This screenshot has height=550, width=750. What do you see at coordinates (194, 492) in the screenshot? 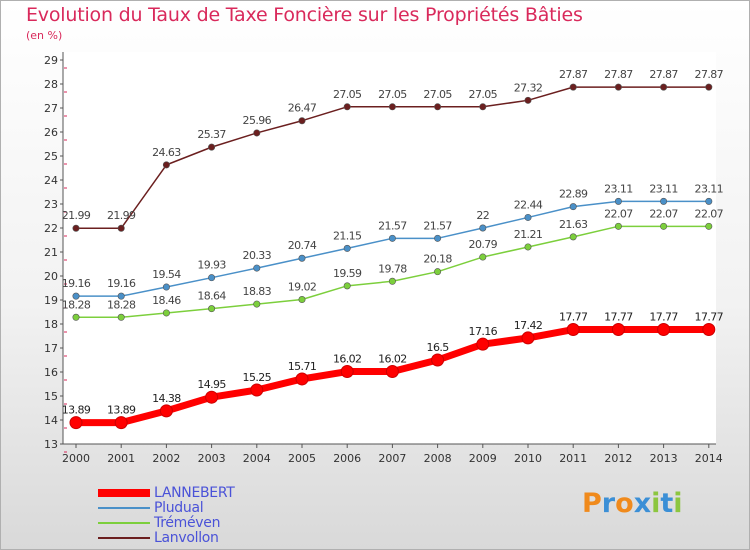
I see `legend-label: LANNEBERT` at bounding box center [194, 492].